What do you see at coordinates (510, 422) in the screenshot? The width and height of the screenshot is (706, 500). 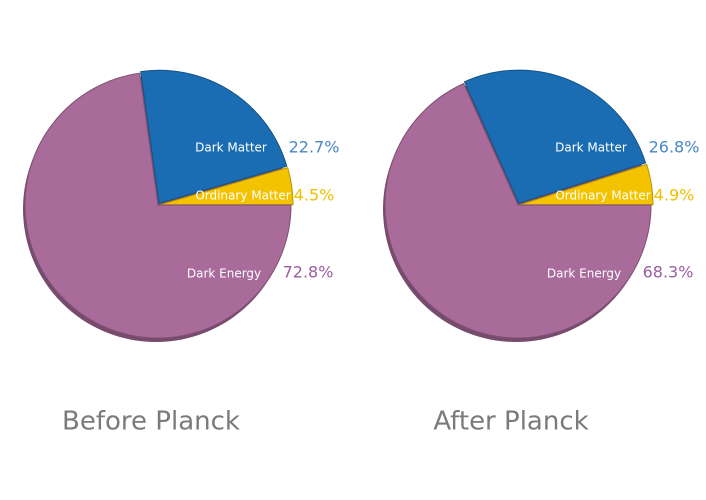 I see `chart-title: After Planck` at bounding box center [510, 422].